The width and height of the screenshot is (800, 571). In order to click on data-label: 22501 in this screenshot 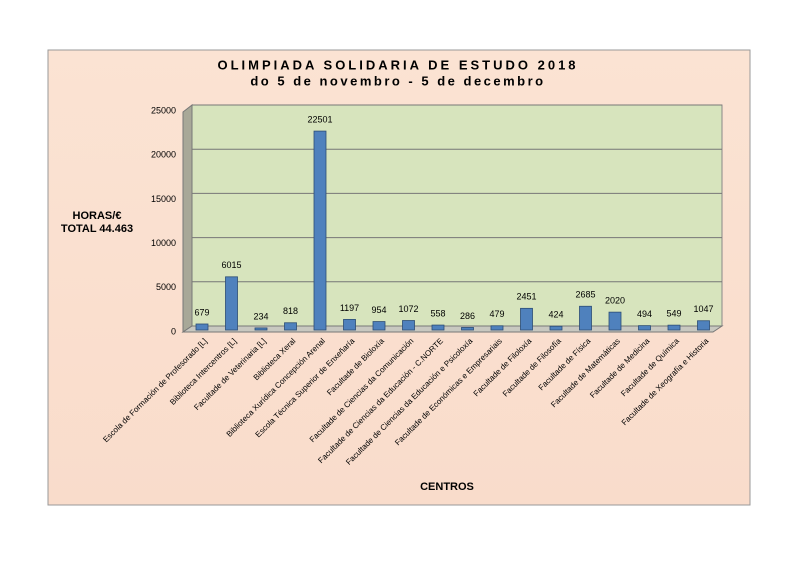, I will do `click(319, 119)`.